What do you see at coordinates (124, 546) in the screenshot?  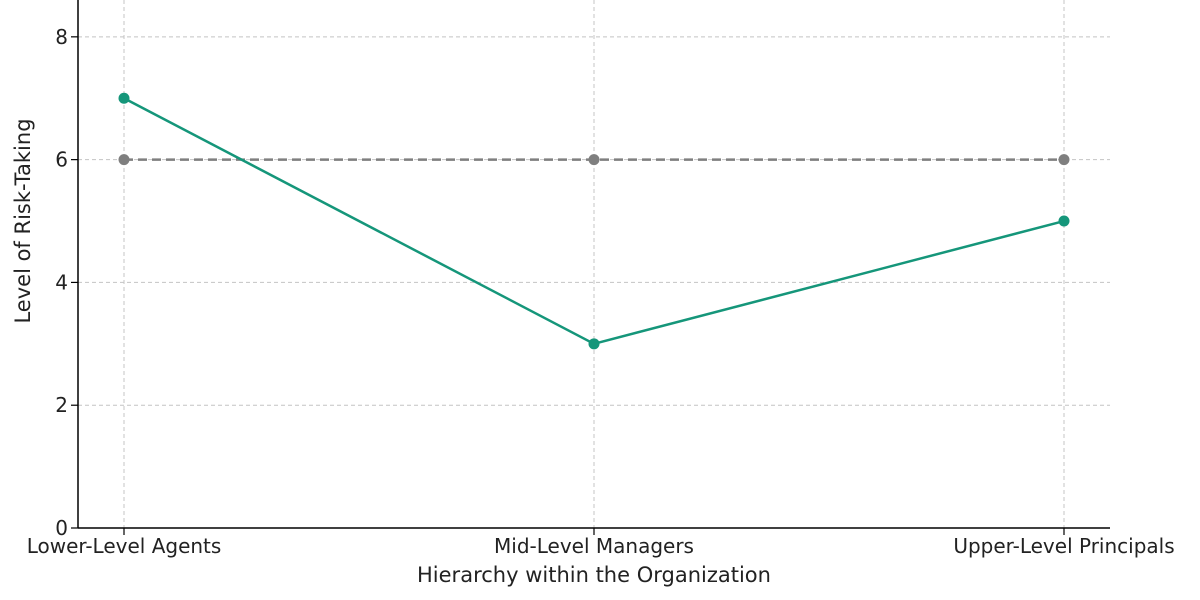 I see `x-tick-label: Lower-Level Agents` at bounding box center [124, 546].